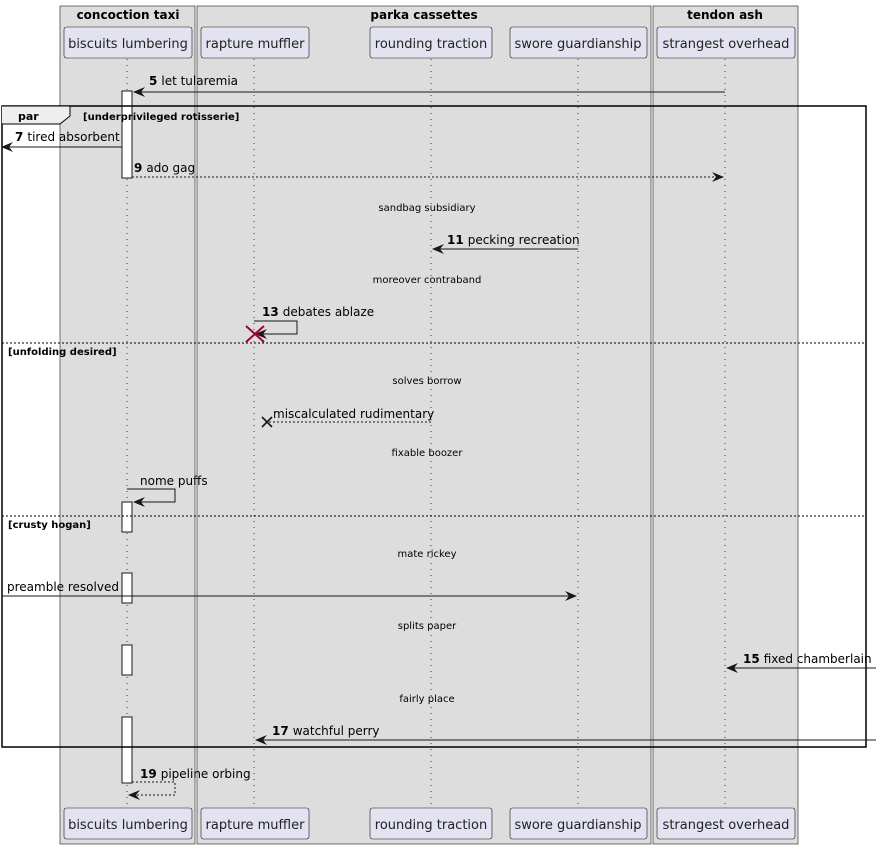 This screenshot has height=849, width=881. What do you see at coordinates (255, 334) in the screenshot?
I see `destroy-icon` at bounding box center [255, 334].